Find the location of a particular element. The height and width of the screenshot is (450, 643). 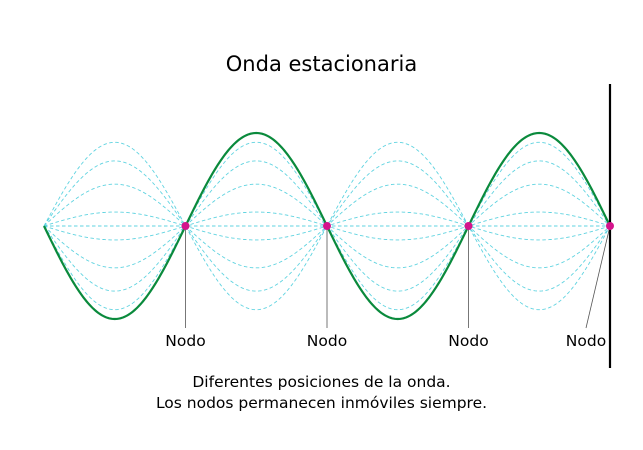

node-labels: Nodo Nodo Nodo Nodo is located at coordinates (385, 341).